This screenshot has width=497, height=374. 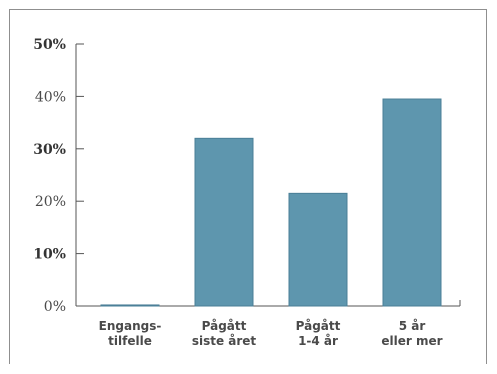 I want to click on y-tick-label: 40%, so click(x=50, y=97).